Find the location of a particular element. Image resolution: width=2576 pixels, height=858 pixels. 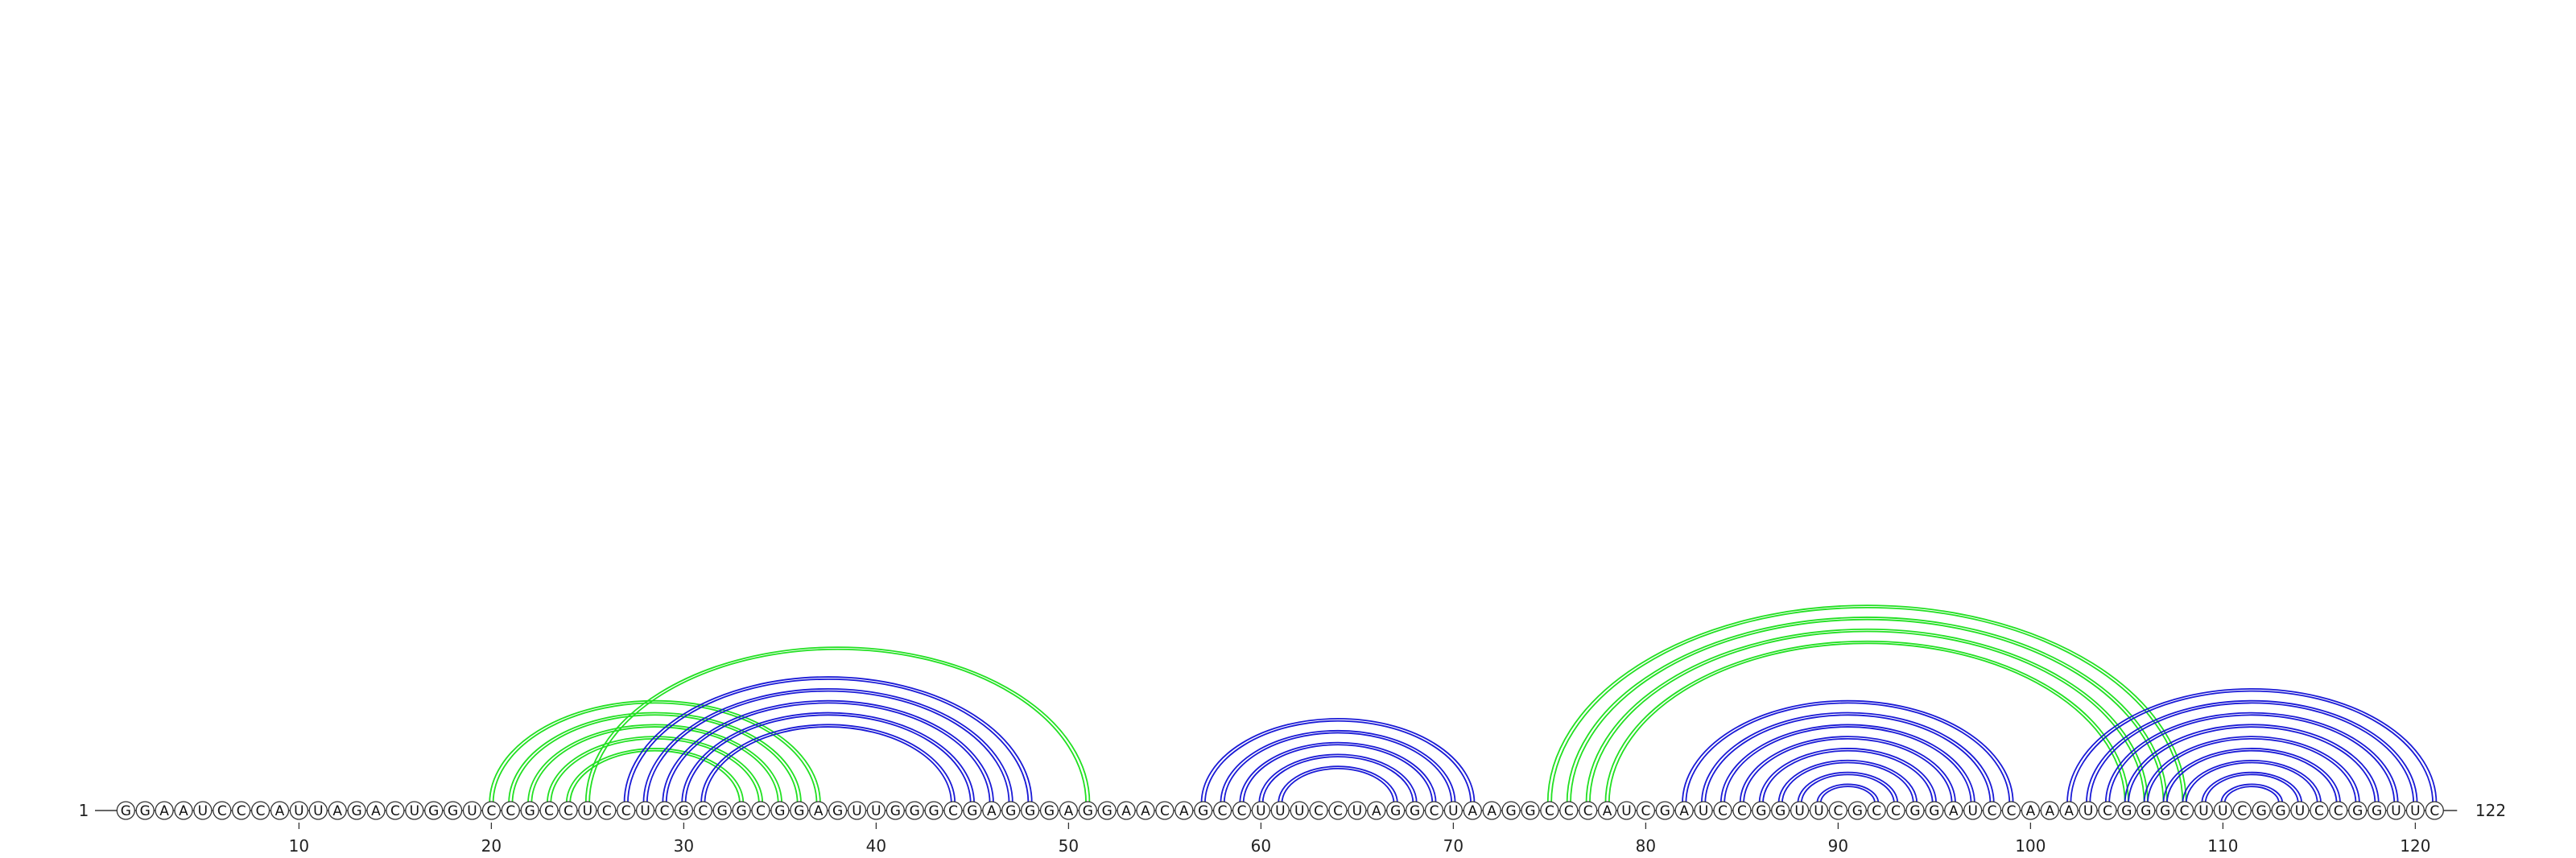

tick-label: 60 is located at coordinates (1261, 846).